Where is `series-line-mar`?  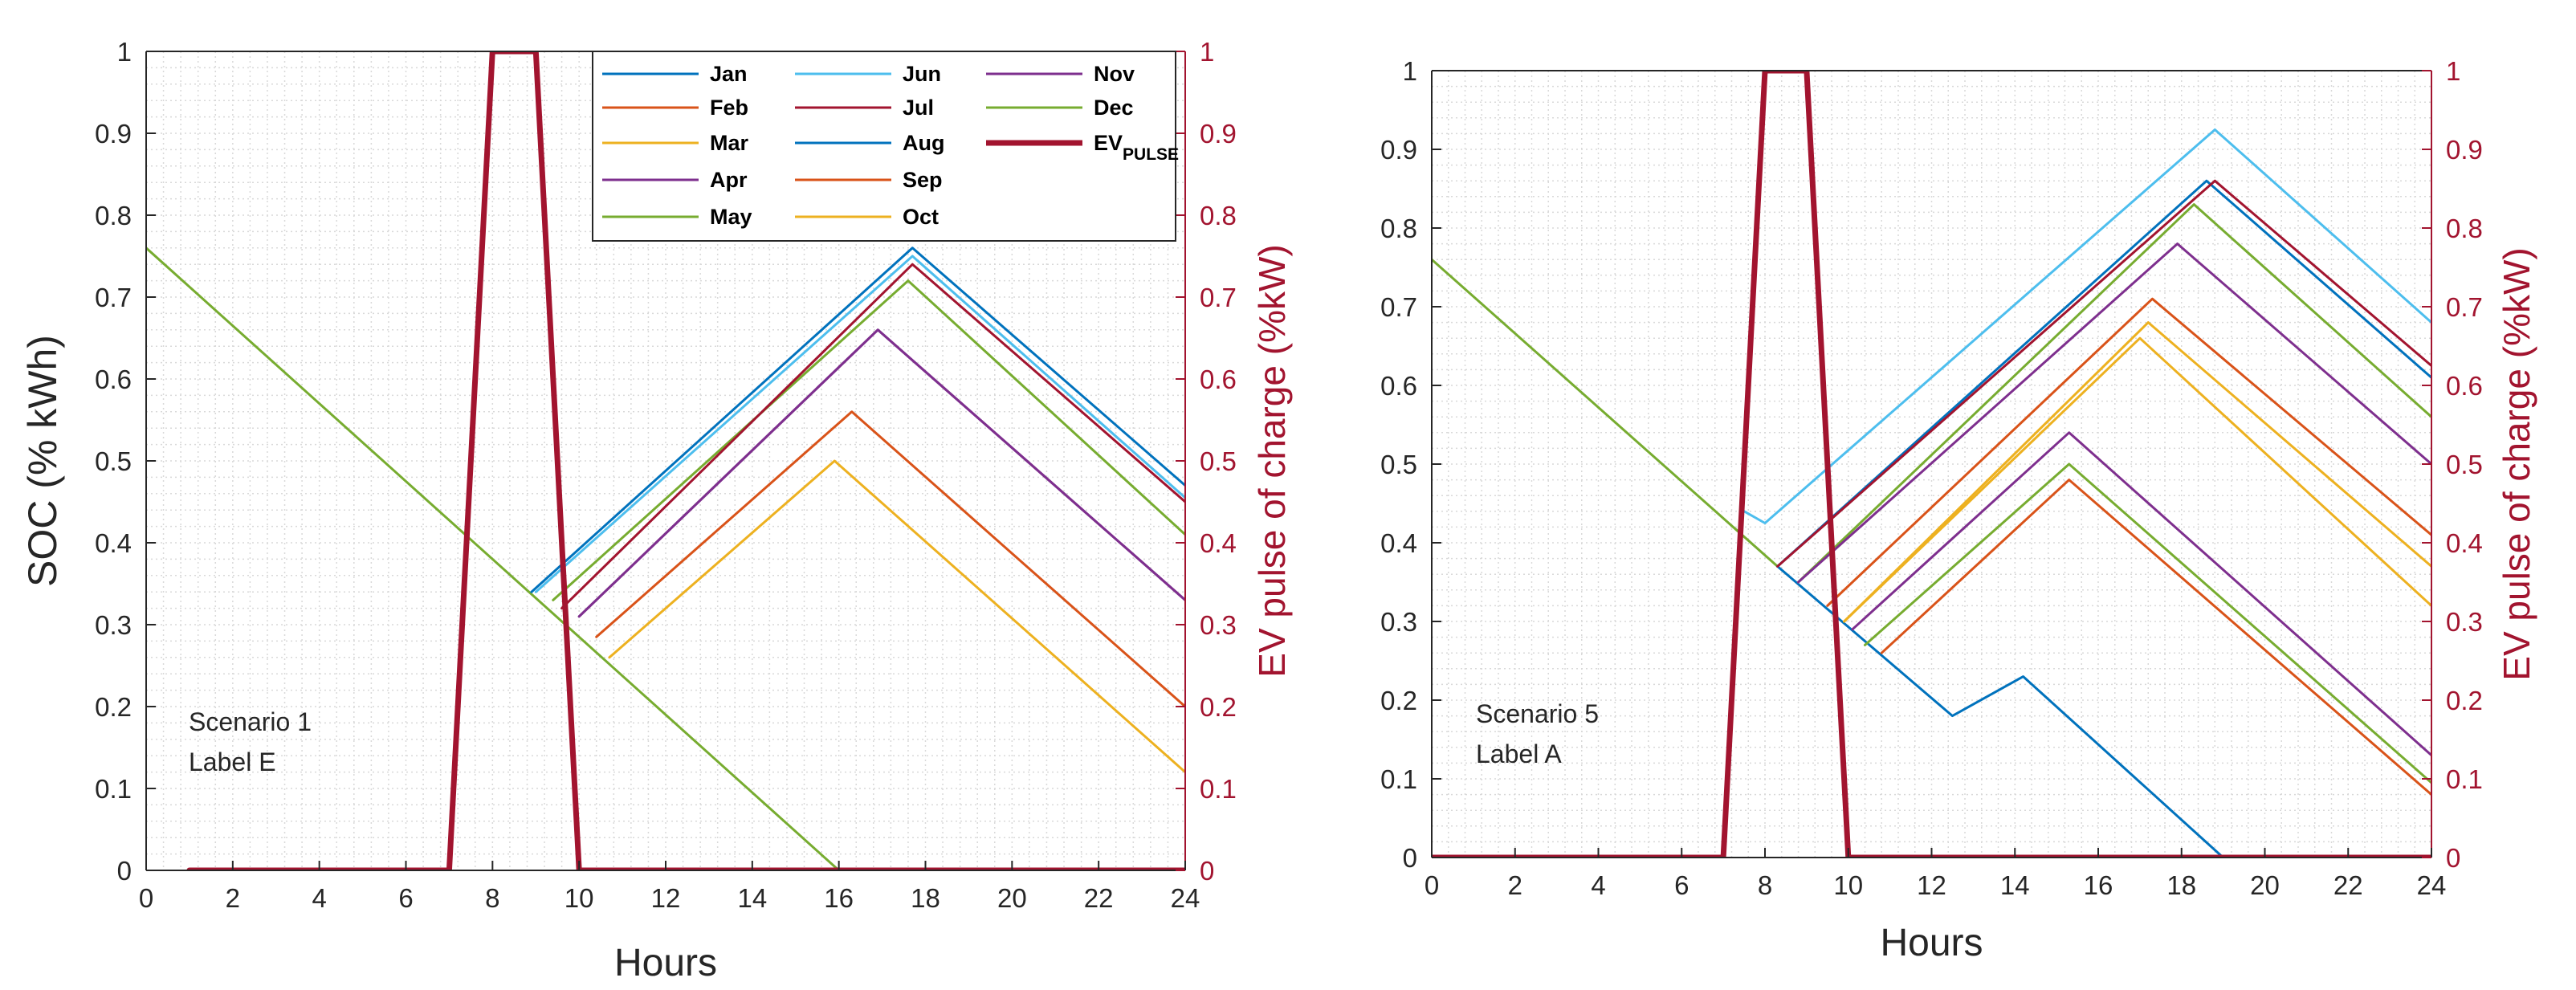
series-line-mar is located at coordinates (2137, 479).